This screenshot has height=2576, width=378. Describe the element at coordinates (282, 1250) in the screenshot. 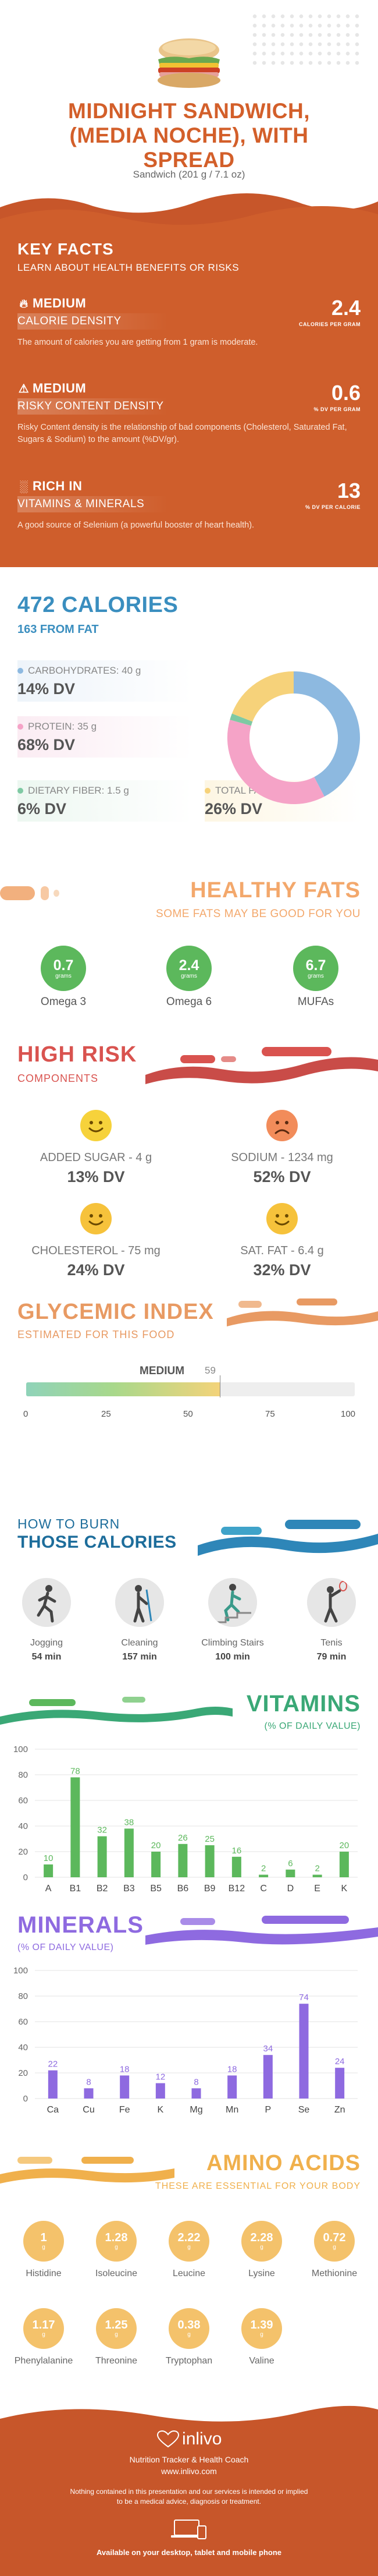

I see `risk-name: SAT. FAT - 6.4 g` at that location.